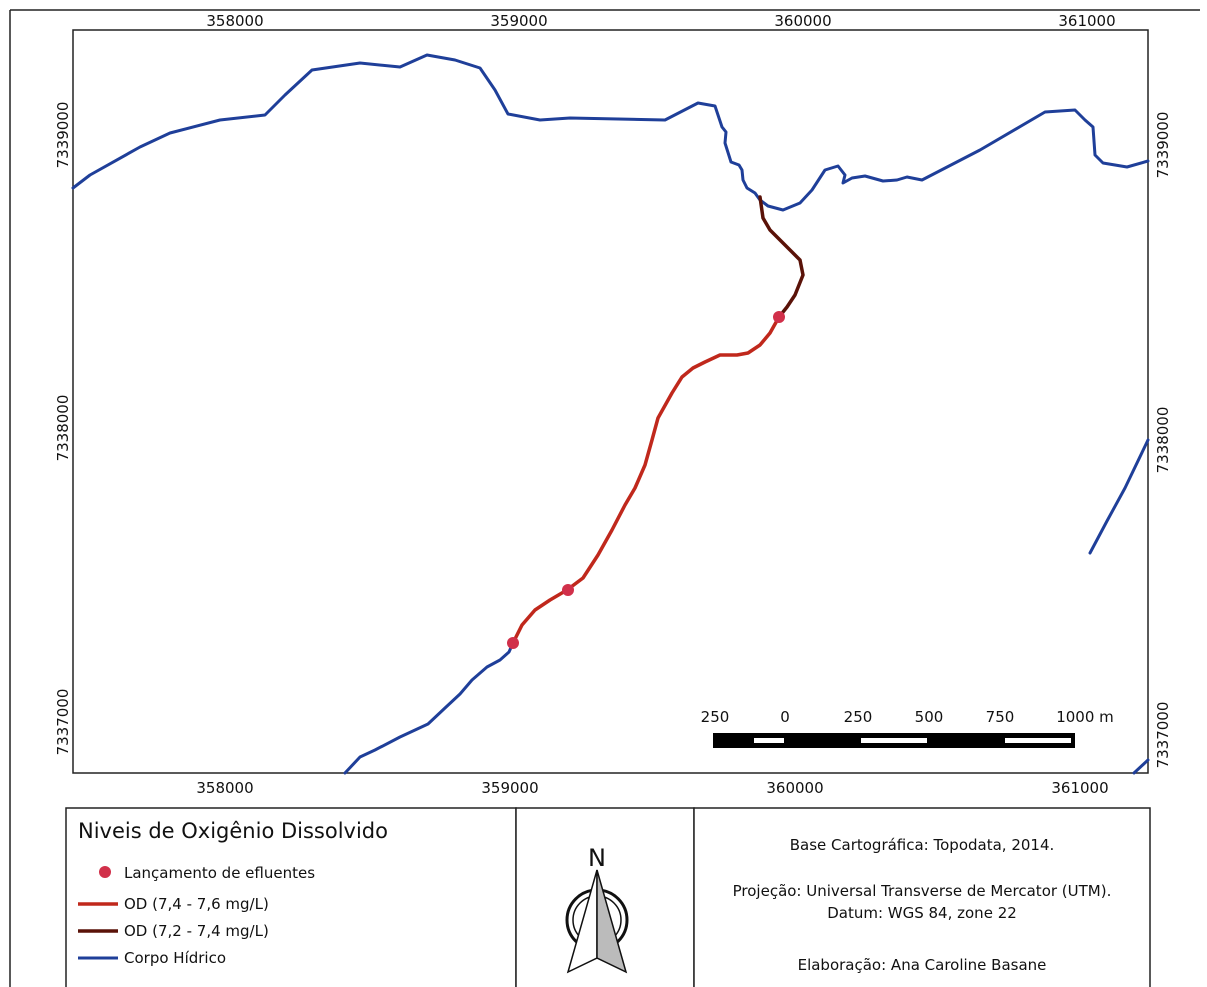 This screenshot has width=1207, height=987. I want to click on y-tick-right: 7337000, so click(1163, 735).